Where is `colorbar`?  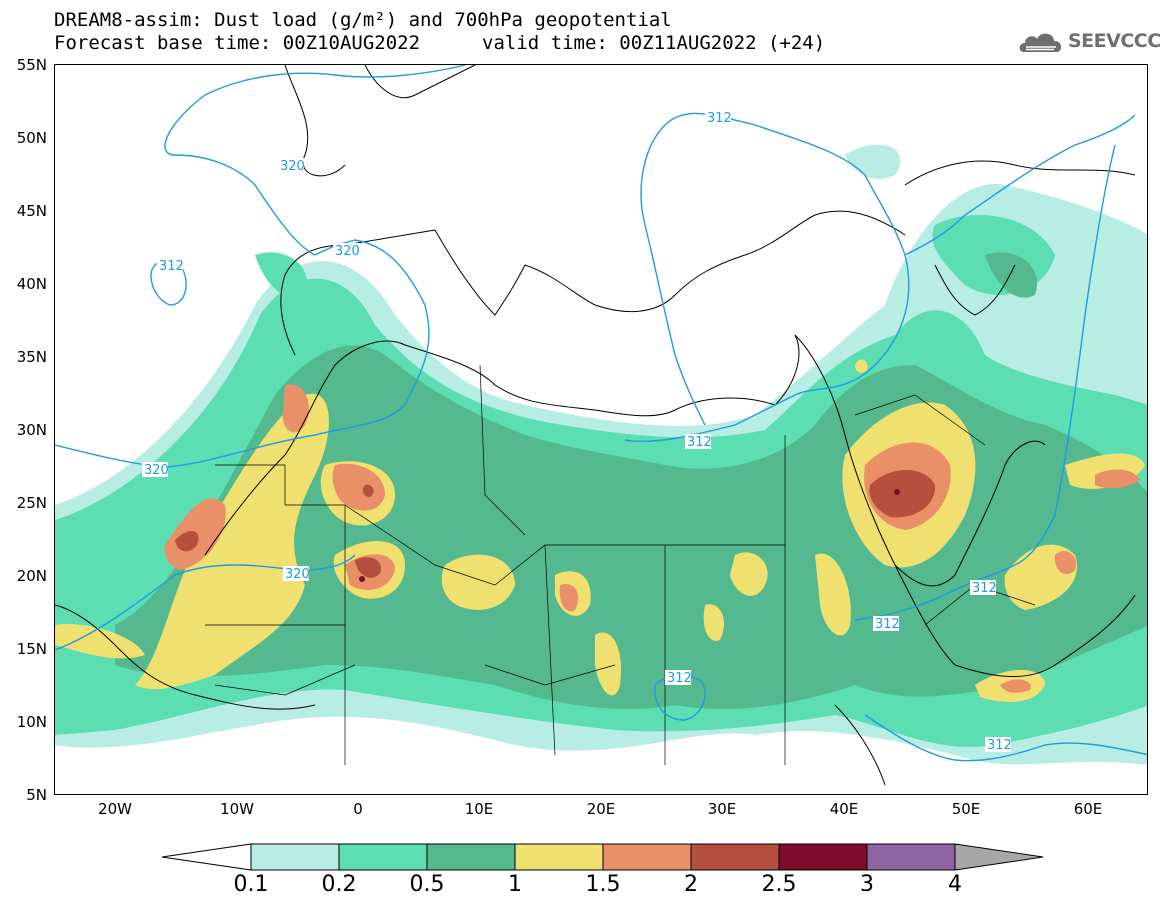 colorbar is located at coordinates (602, 857).